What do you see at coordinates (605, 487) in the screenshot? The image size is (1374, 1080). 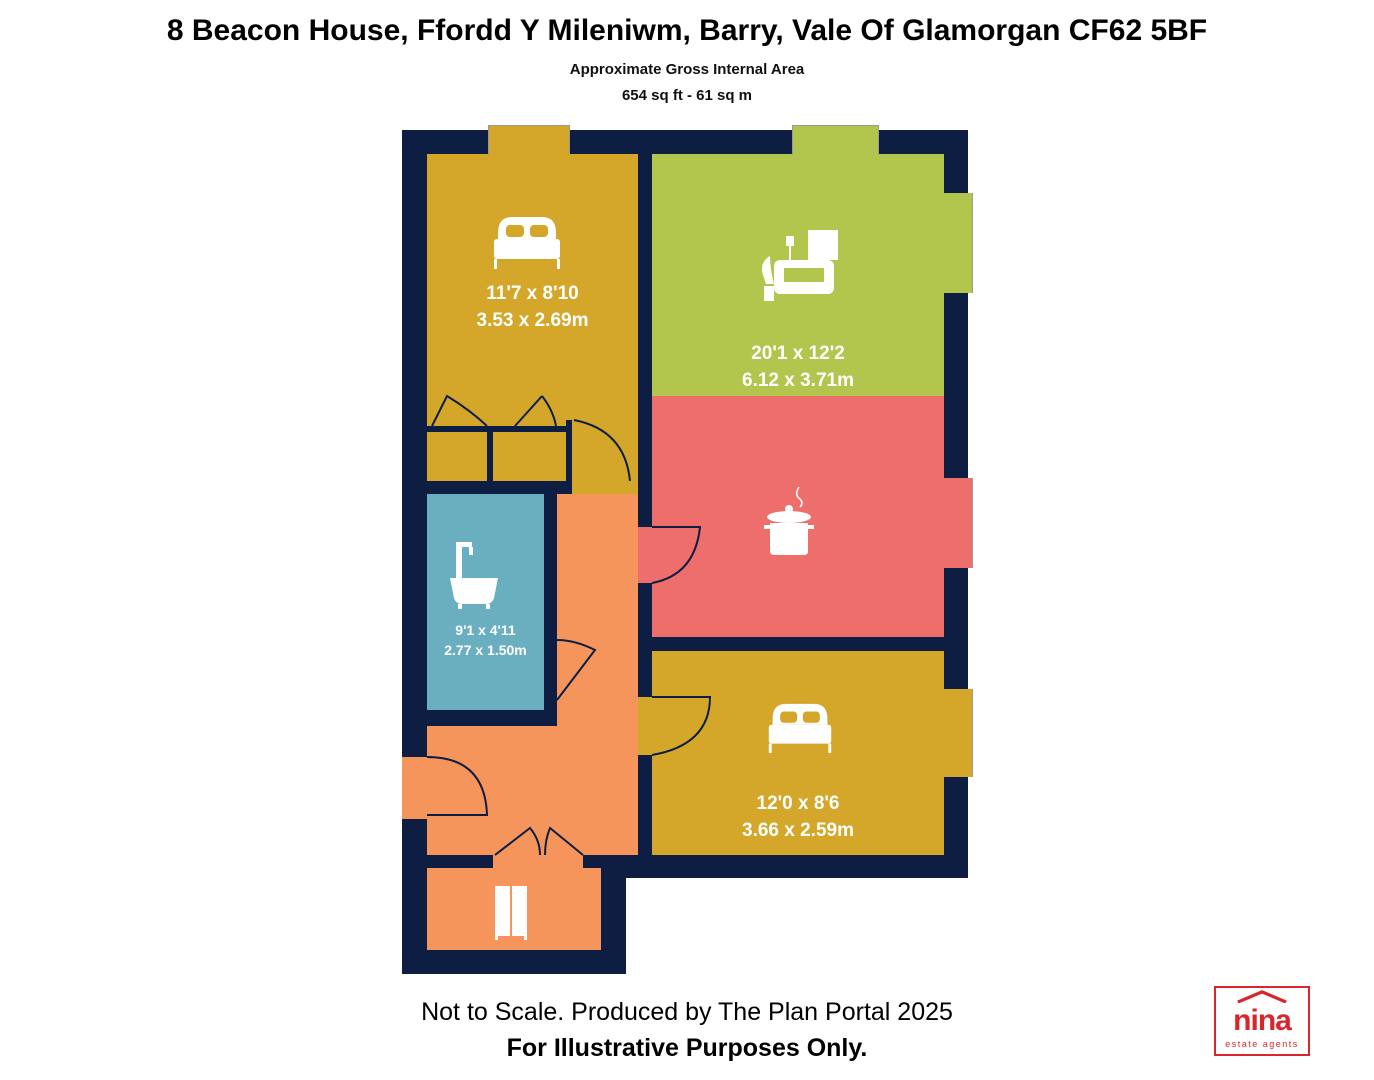 I see `bedroom-1-doorway` at bounding box center [605, 487].